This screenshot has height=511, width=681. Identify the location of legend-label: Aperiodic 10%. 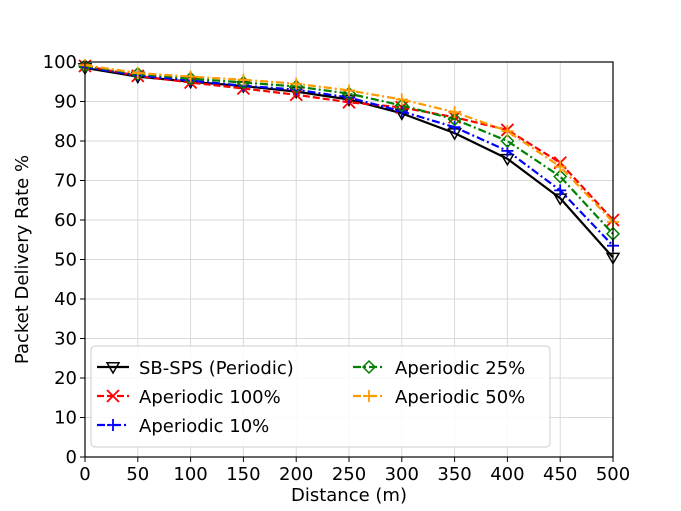
(204, 426).